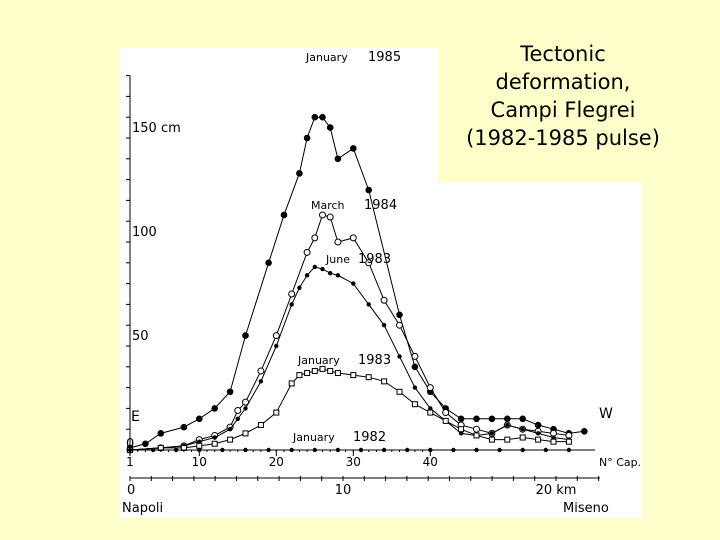  What do you see at coordinates (343, 490) in the screenshot?
I see `km-tick-label: 10` at bounding box center [343, 490].